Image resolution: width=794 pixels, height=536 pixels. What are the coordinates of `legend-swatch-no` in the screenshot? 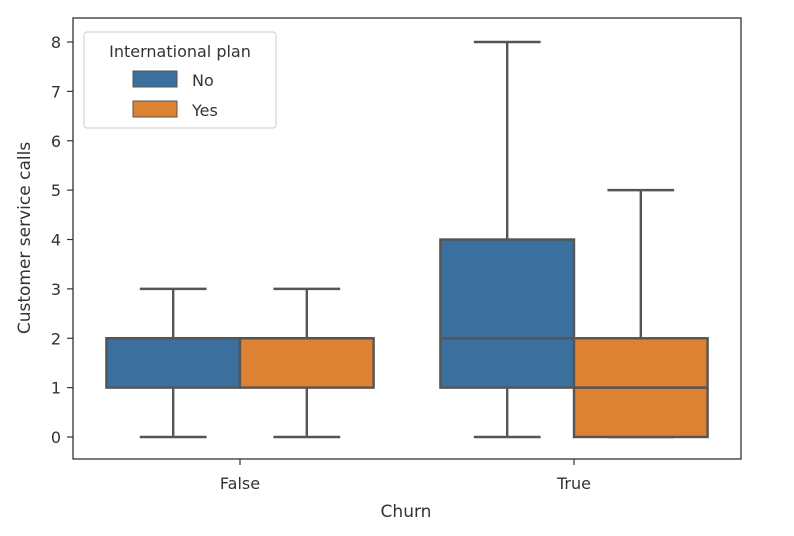 It's located at (155, 79).